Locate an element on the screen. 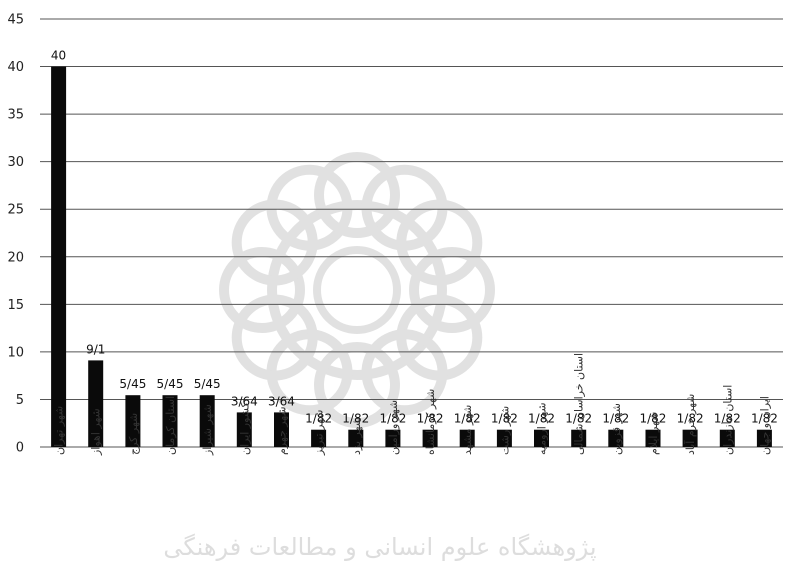 The height and width of the screenshot is (573, 792). x-tick-label: شهر یزد is located at coordinates (356, 436).